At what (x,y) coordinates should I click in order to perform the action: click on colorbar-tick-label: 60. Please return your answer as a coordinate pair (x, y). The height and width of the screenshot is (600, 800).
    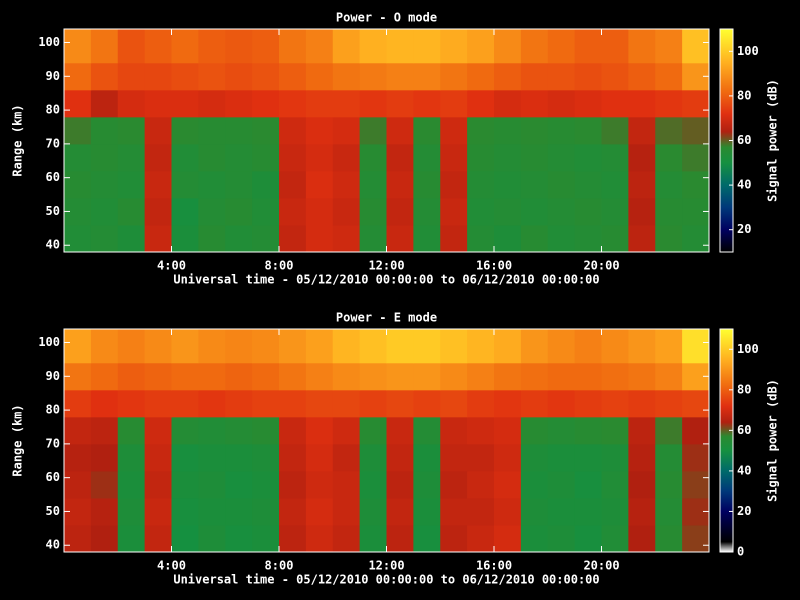
    Looking at the image, I should click on (744, 430).